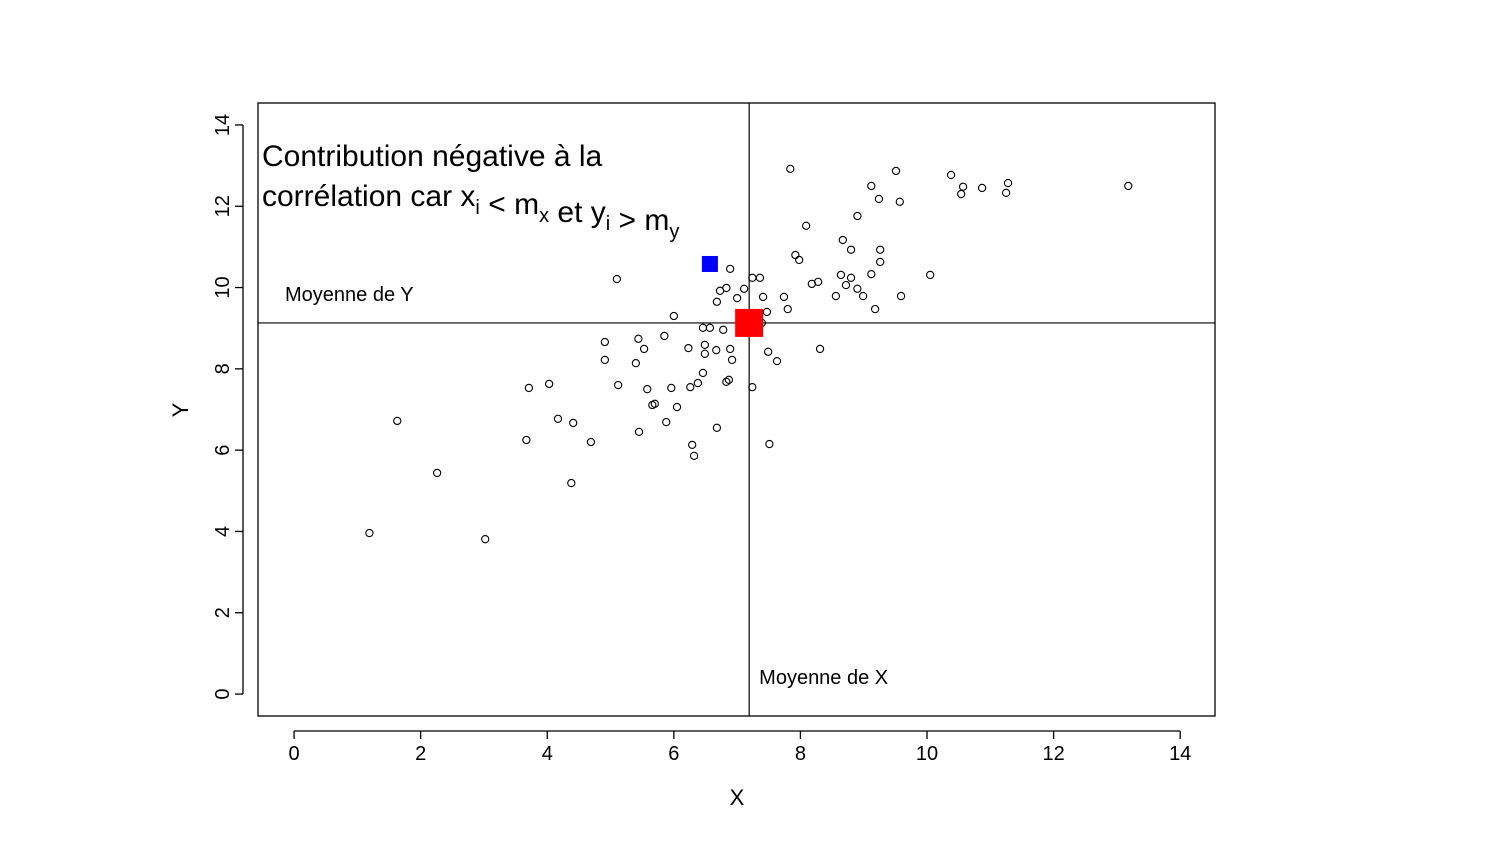  What do you see at coordinates (223, 450) in the screenshot?
I see `y-tick-label: 6` at bounding box center [223, 450].